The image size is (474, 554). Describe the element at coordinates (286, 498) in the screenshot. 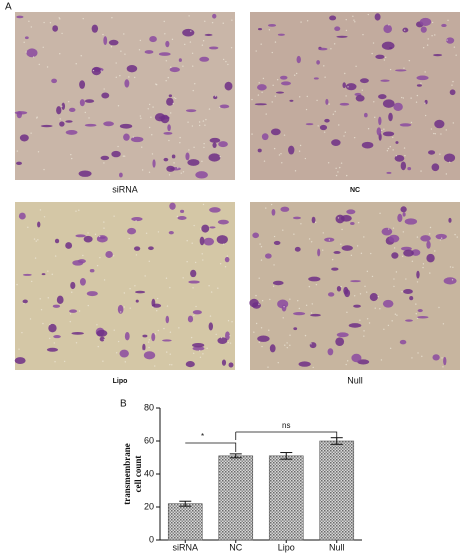

I see `bar` at that location.